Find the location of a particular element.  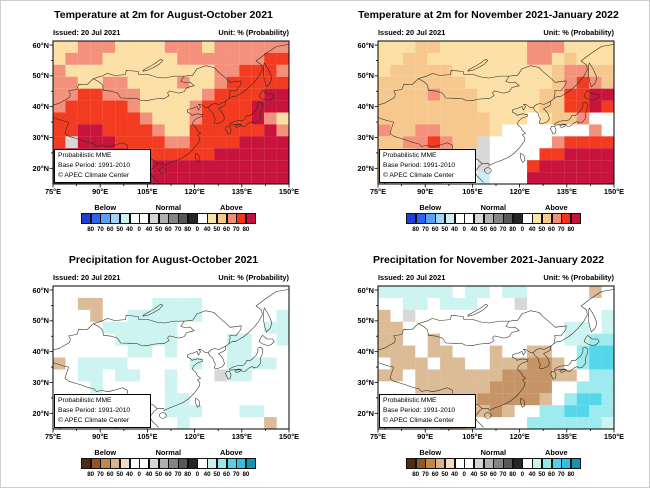

issued-label: Issued: 20 Jul 2021 is located at coordinates (87, 32).